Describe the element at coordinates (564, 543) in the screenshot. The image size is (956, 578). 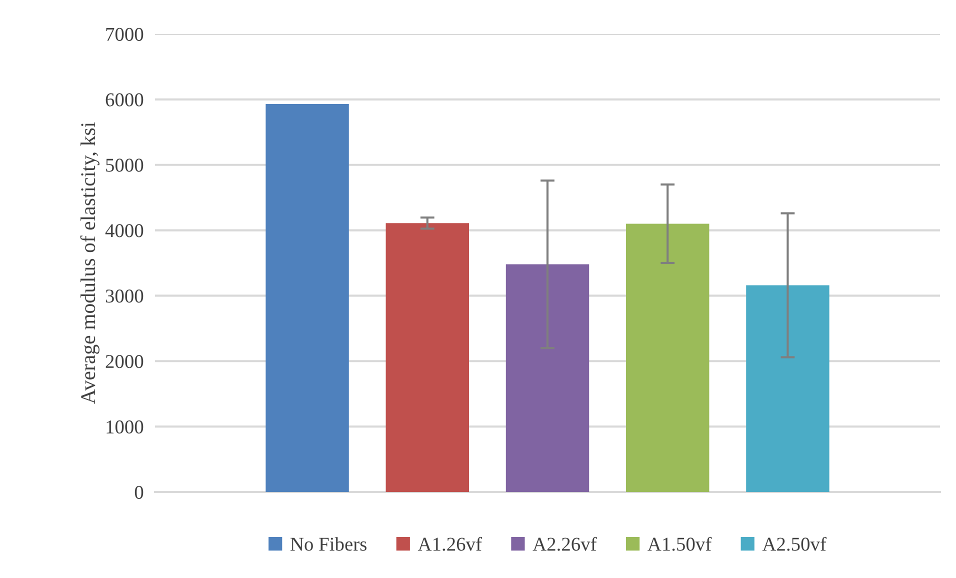
I see `legend-label: A2.26vf` at that location.